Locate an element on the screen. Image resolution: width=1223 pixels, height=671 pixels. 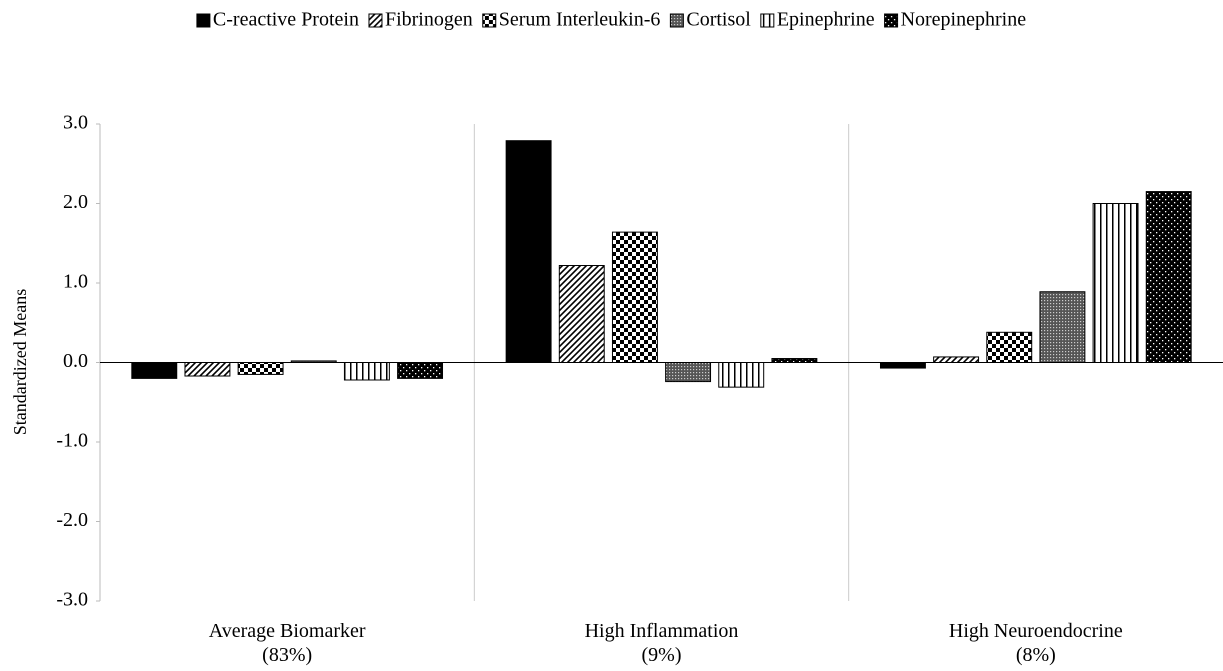
x-tick-label: High Neuroendocrine (8%) is located at coordinates (1035, 643).